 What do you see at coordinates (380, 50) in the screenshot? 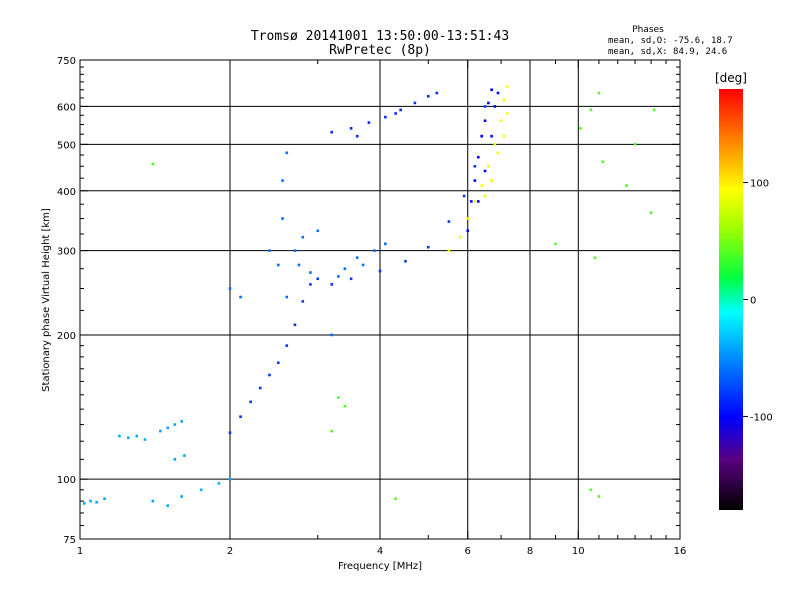
I see `chart-subtitle: RwPretec (8p)` at bounding box center [380, 50].